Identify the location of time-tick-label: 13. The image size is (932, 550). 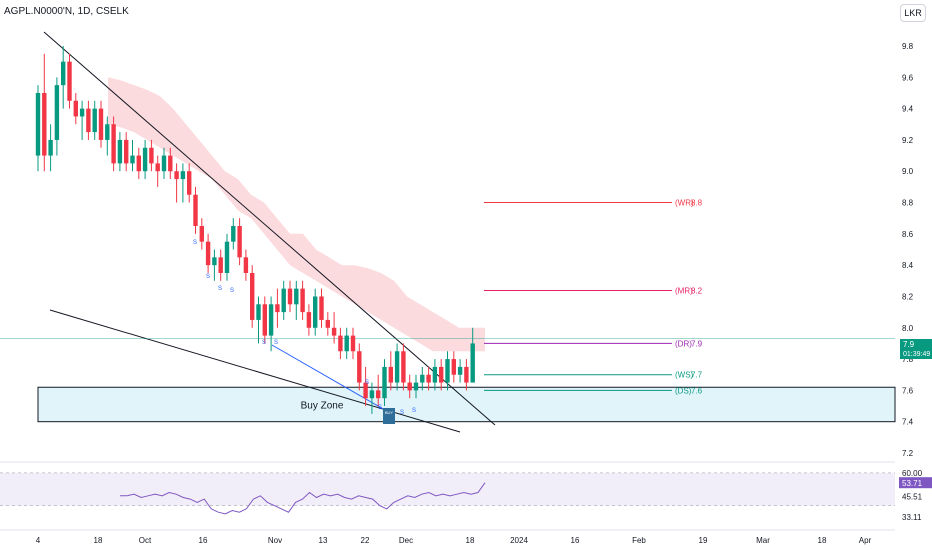
(323, 540).